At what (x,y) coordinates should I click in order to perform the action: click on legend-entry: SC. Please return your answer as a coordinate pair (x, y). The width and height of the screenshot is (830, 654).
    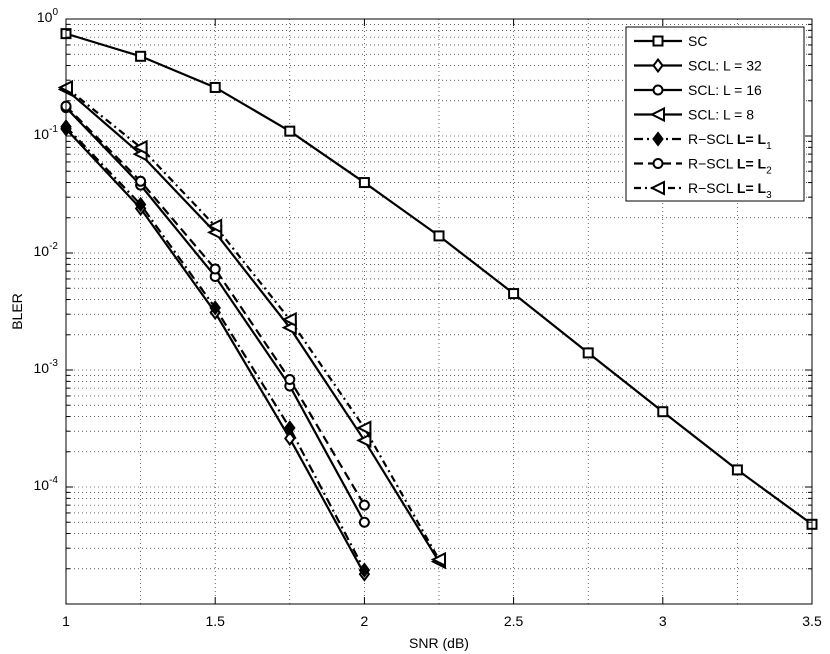
    Looking at the image, I should click on (670, 41).